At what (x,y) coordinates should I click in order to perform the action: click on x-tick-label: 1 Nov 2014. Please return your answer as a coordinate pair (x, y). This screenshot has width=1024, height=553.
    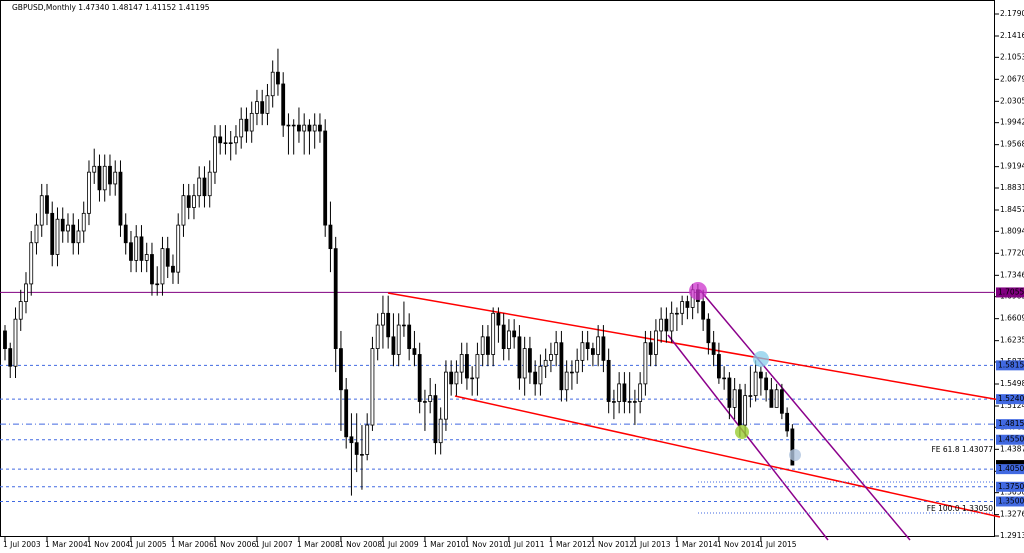
    Looking at the image, I should click on (738, 544).